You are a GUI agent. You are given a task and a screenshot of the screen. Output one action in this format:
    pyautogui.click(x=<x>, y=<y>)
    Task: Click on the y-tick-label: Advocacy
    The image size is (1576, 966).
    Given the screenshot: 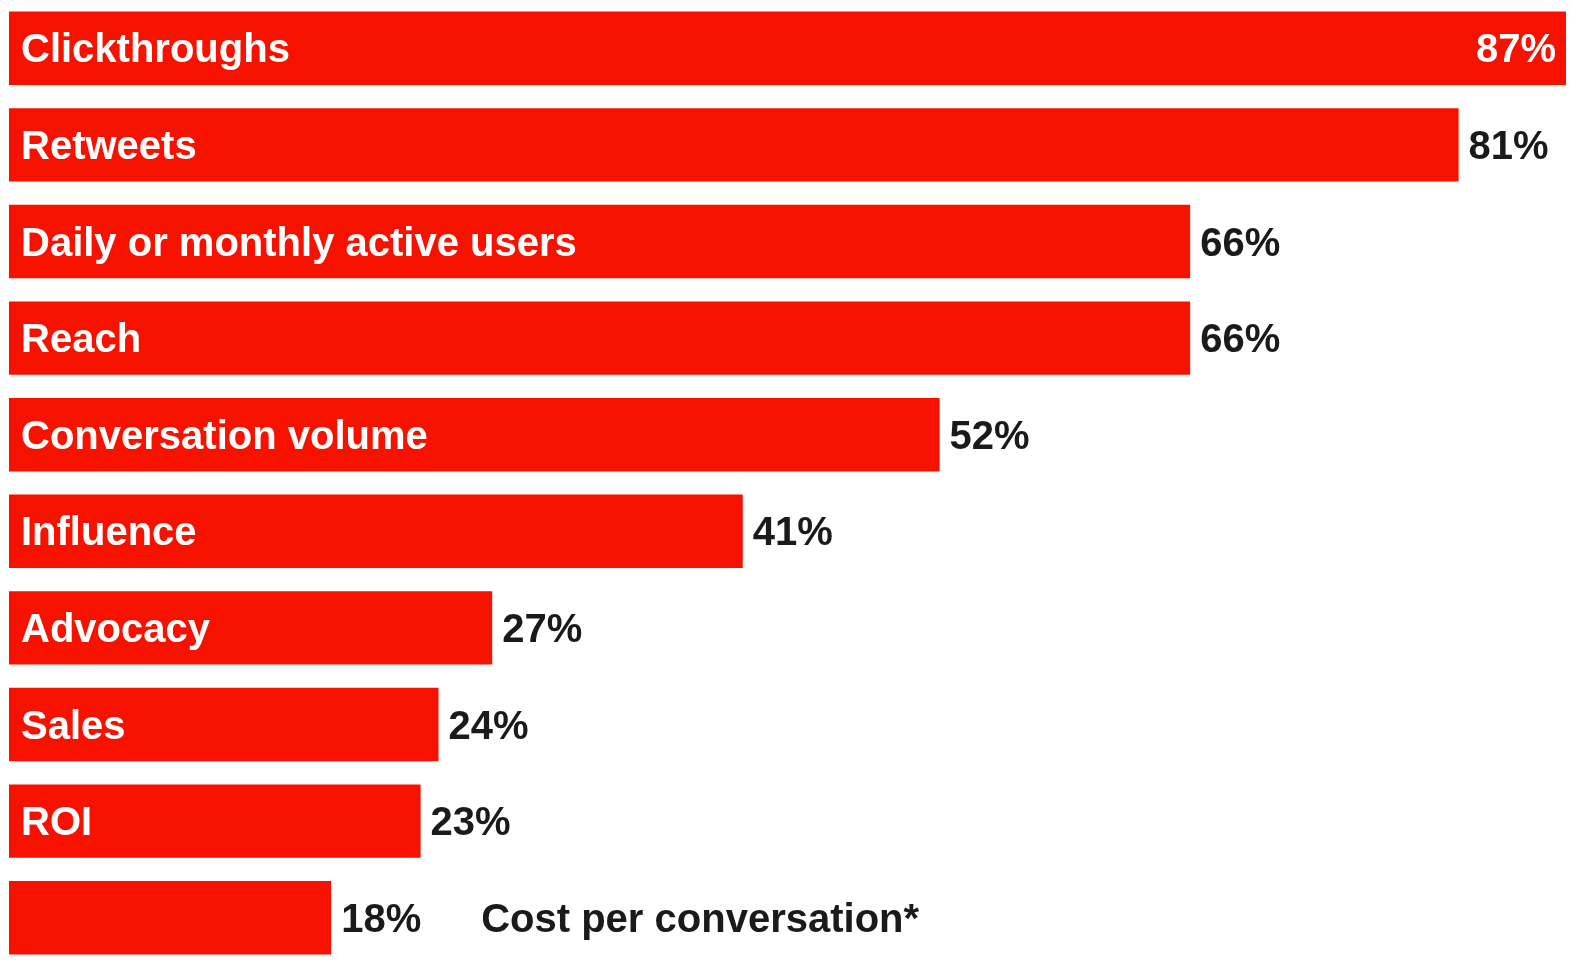 What is the action you would take?
    pyautogui.click(x=116, y=627)
    